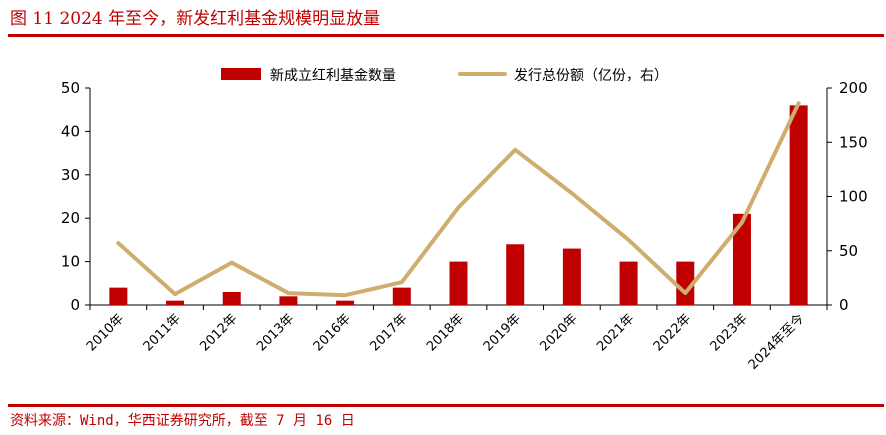 The image size is (886, 435). What do you see at coordinates (559, 332) in the screenshot?
I see `x-tick-label: 2020年` at bounding box center [559, 332].